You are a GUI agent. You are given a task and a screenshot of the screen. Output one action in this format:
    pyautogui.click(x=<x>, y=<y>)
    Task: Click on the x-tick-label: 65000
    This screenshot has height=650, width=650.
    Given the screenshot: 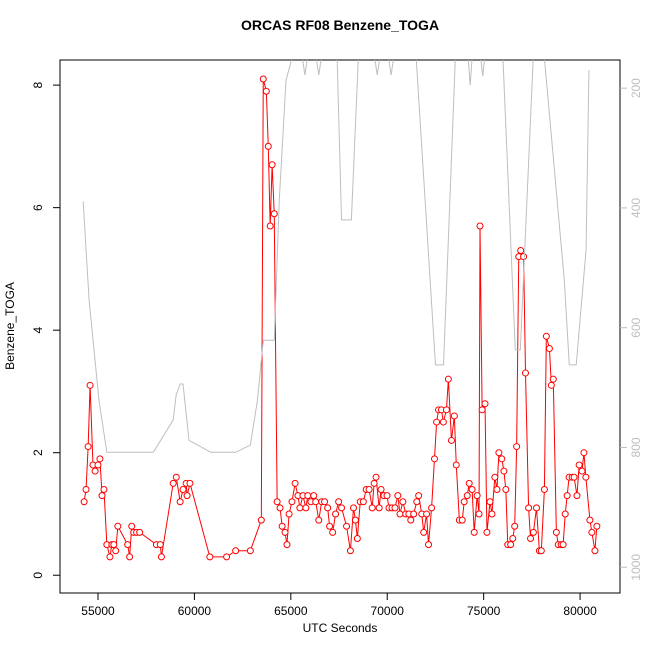 What is the action you would take?
    pyautogui.click(x=291, y=611)
    